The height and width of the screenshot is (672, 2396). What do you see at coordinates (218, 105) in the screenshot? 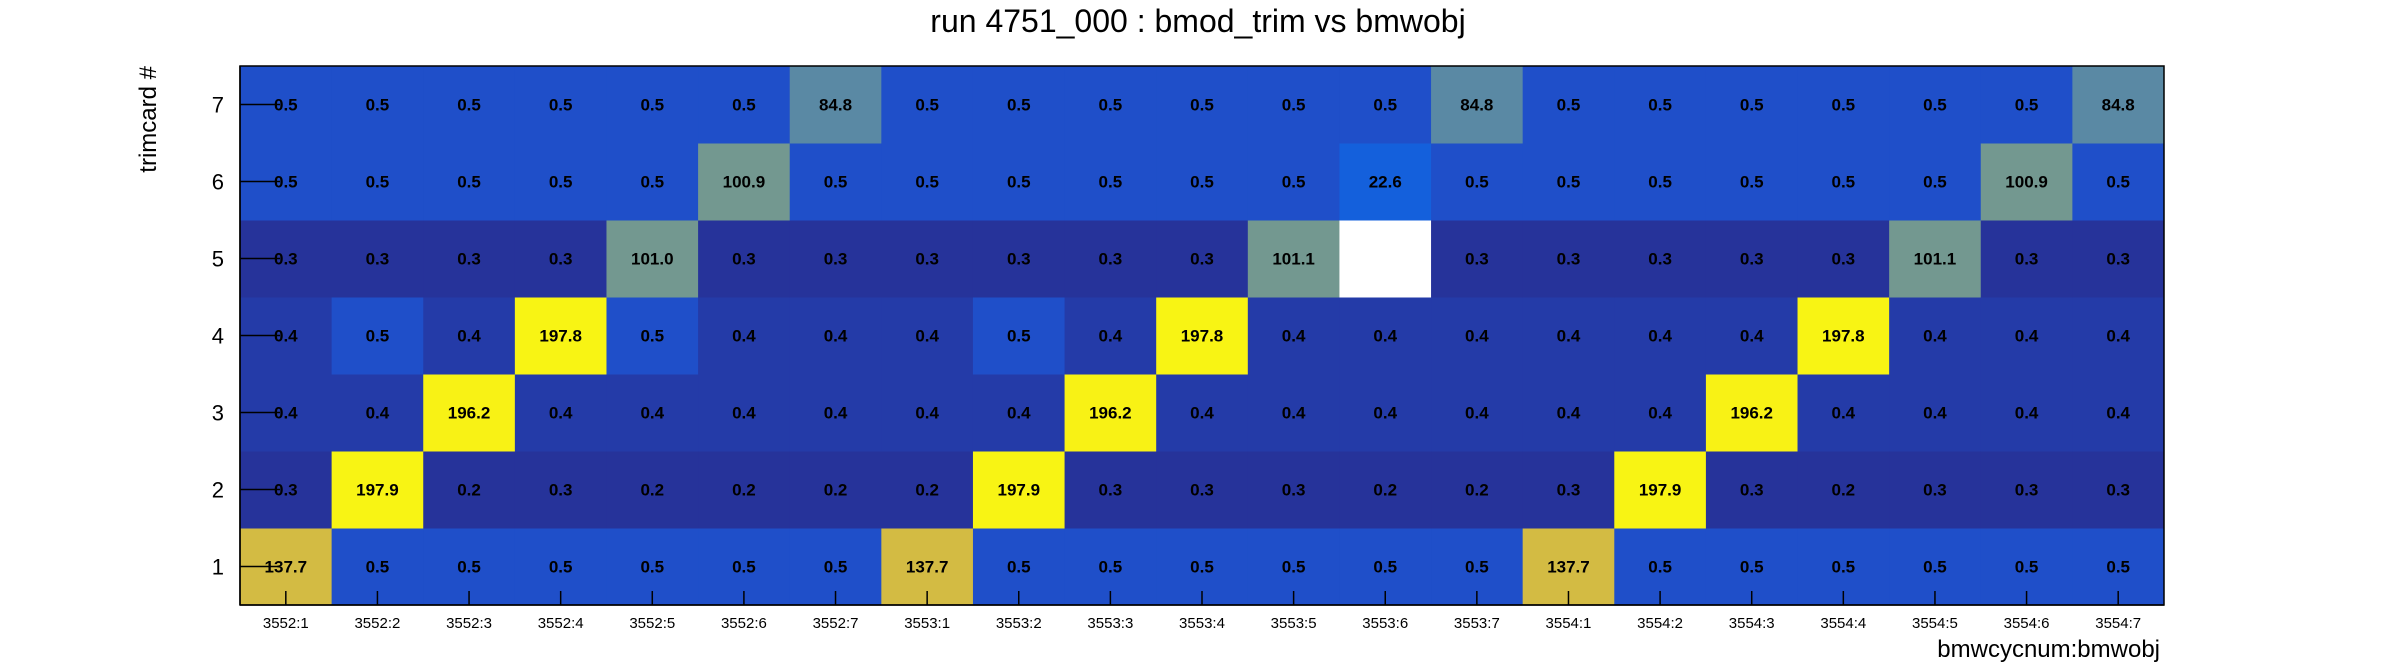
I see `y-tick-label: 7` at bounding box center [218, 105].